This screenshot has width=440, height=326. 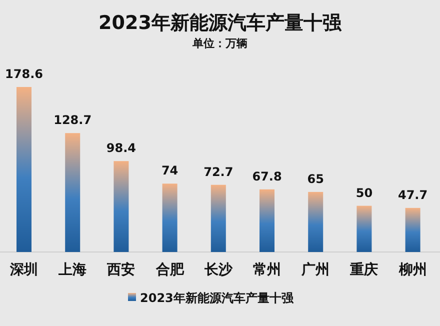 What do you see at coordinates (217, 298) in the screenshot?
I see `legend-label: 2023年新能源汽车产量十强` at bounding box center [217, 298].